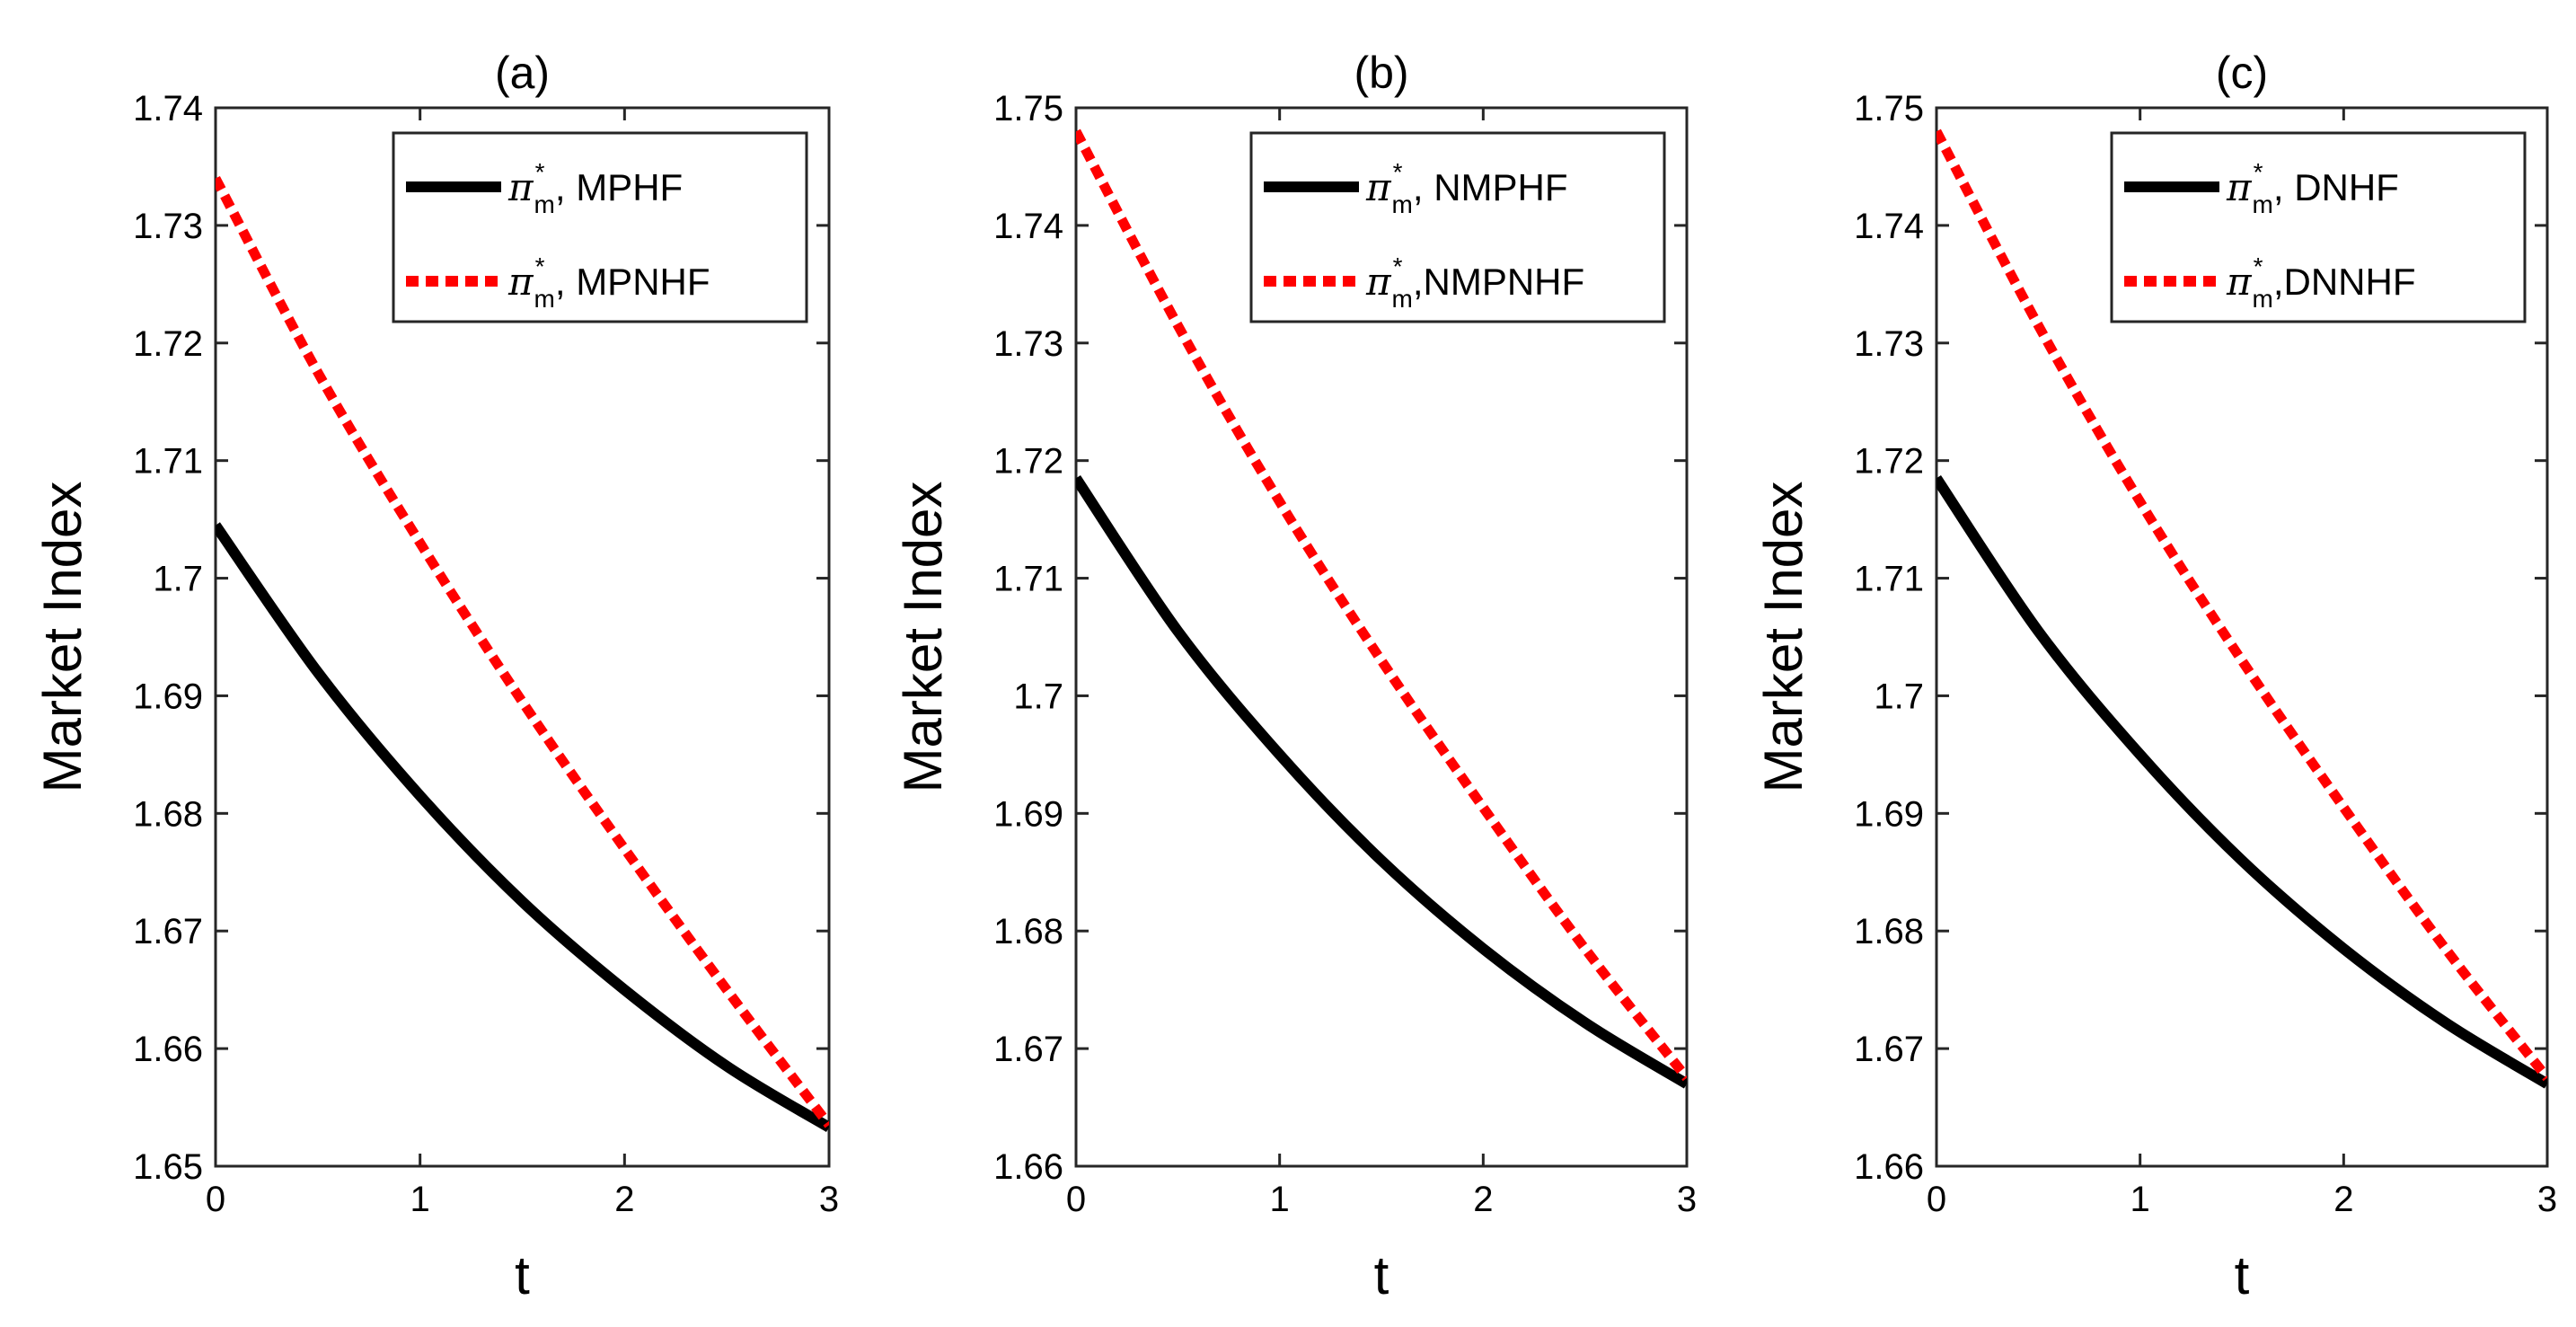 The image size is (2576, 1327). I want to click on legend-label: π* m,NMPNHF, so click(1474, 282).